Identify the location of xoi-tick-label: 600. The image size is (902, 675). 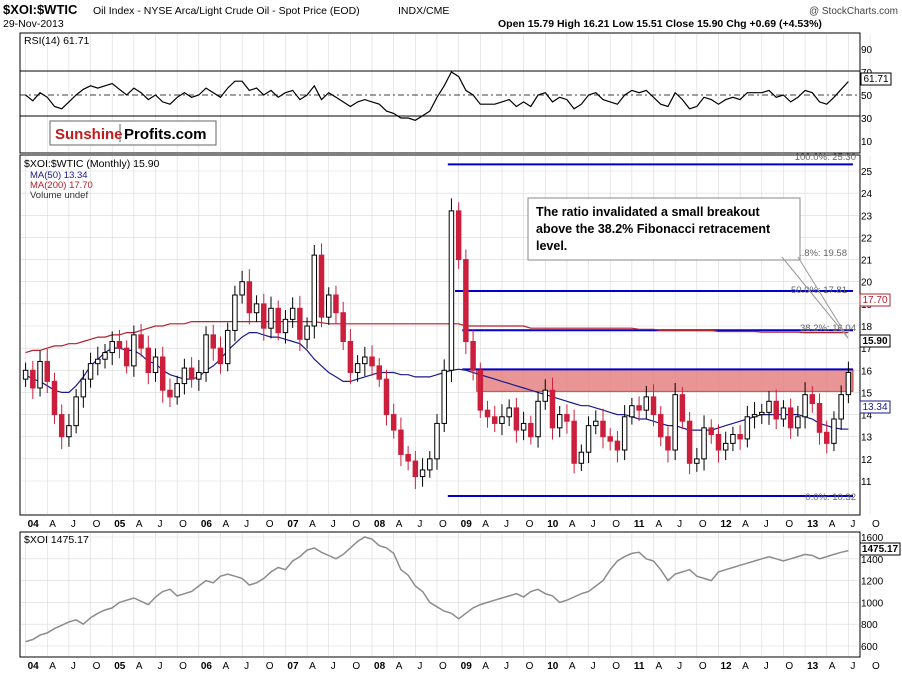
(869, 647).